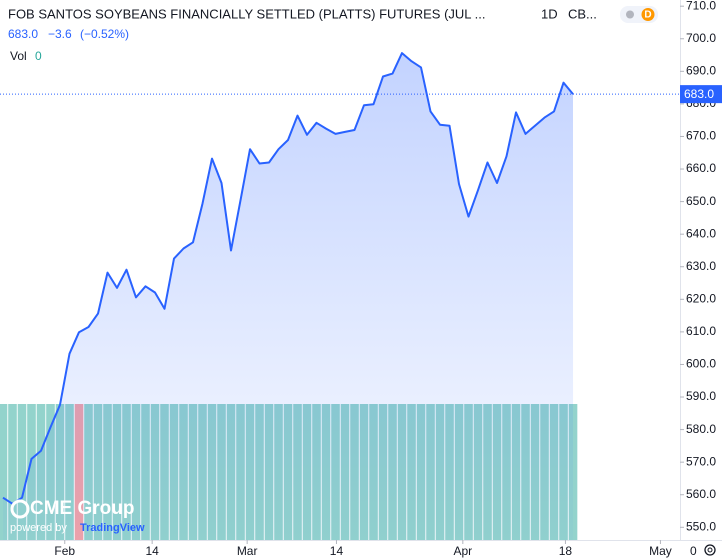  What do you see at coordinates (247, 551) in the screenshot?
I see `x-tick-label: Mar` at bounding box center [247, 551].